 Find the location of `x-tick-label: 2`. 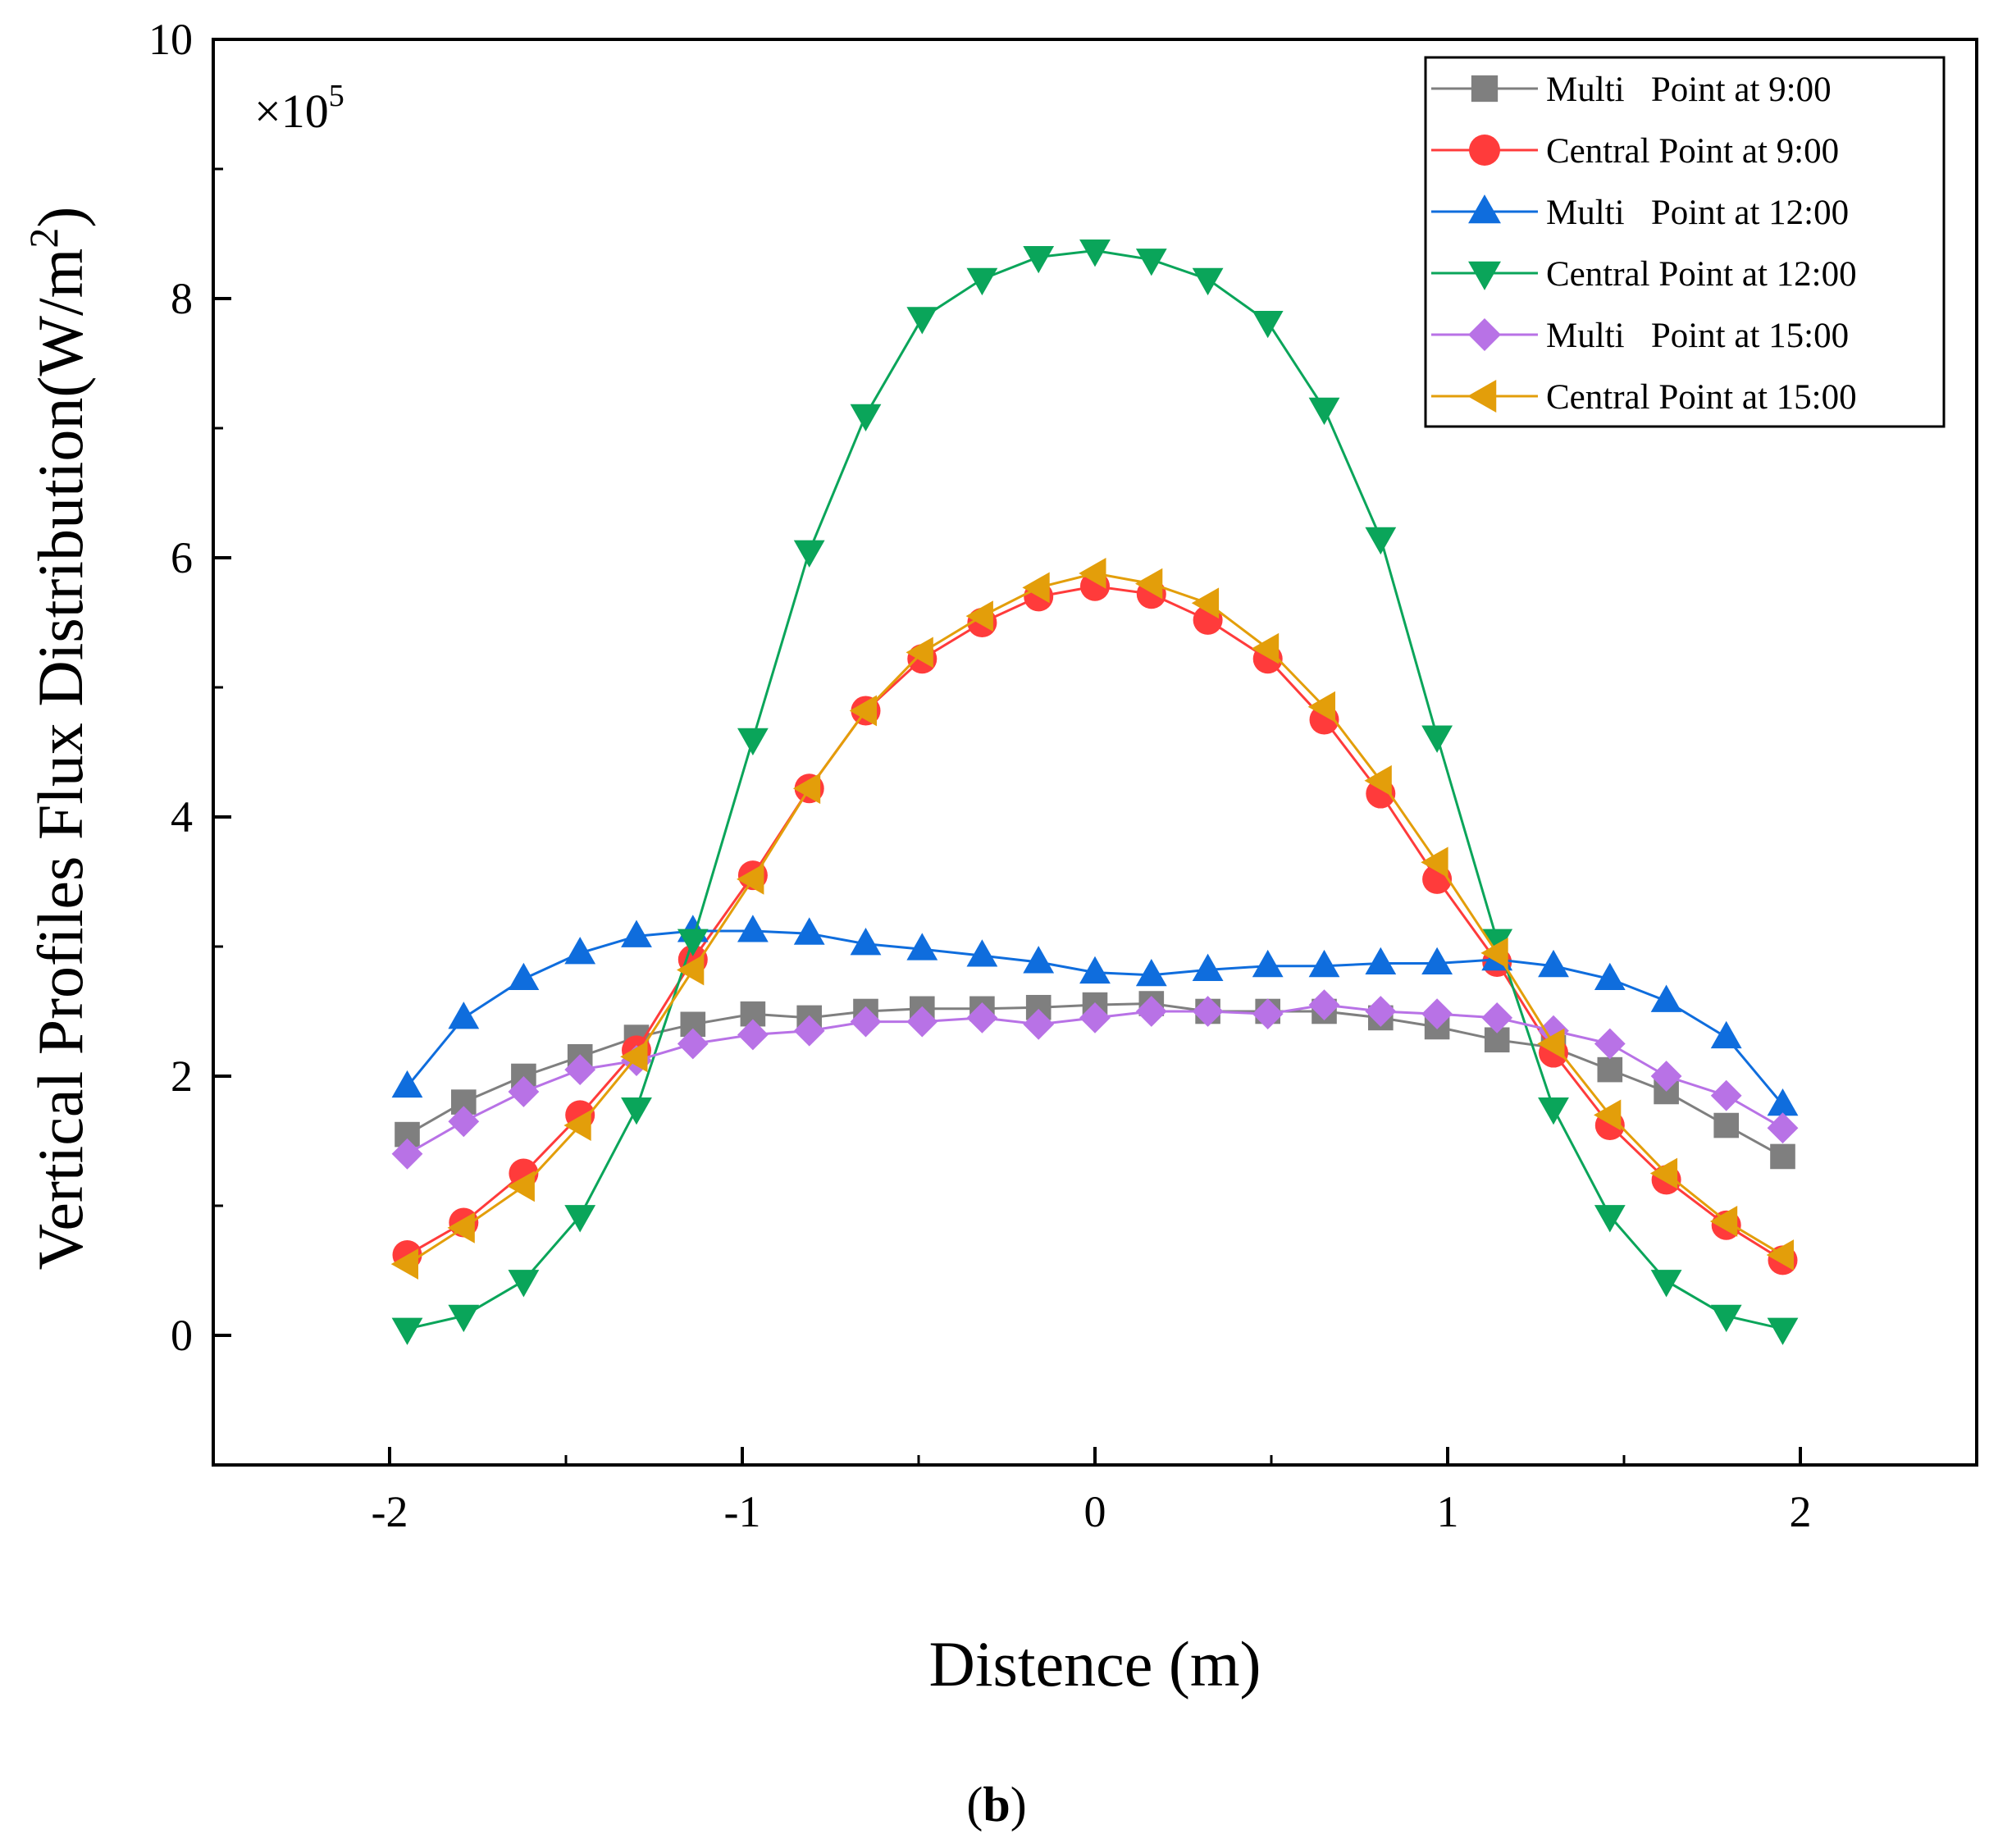

x-tick-label: 2 is located at coordinates (1801, 1511).